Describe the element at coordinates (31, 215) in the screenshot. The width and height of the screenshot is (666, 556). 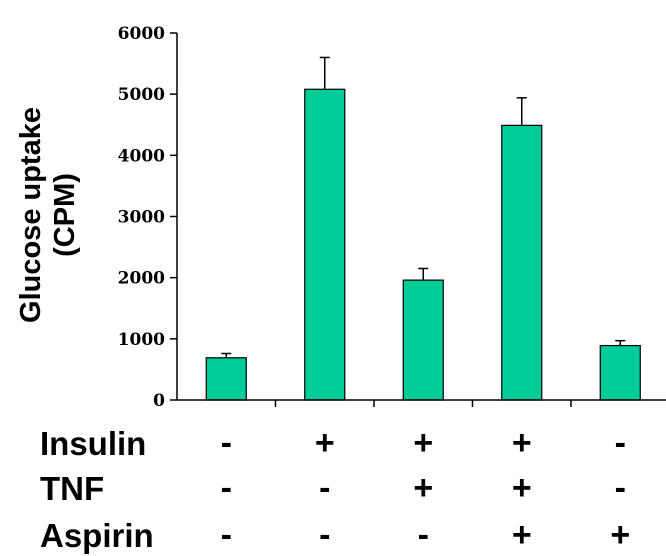
I see `y-axis-label-line-1: Glucose uptake` at that location.